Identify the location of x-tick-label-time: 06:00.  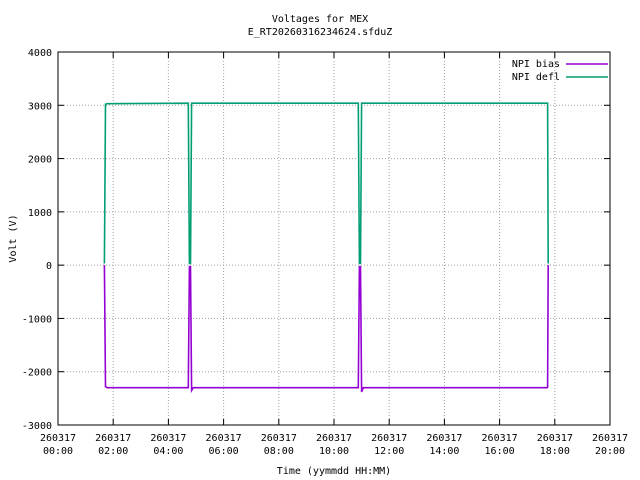
(224, 451).